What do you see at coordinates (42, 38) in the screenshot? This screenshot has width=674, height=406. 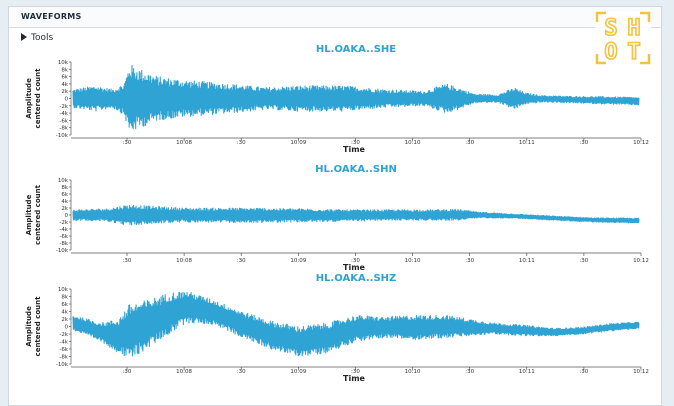 I see `tools-label: Tools` at bounding box center [42, 38].